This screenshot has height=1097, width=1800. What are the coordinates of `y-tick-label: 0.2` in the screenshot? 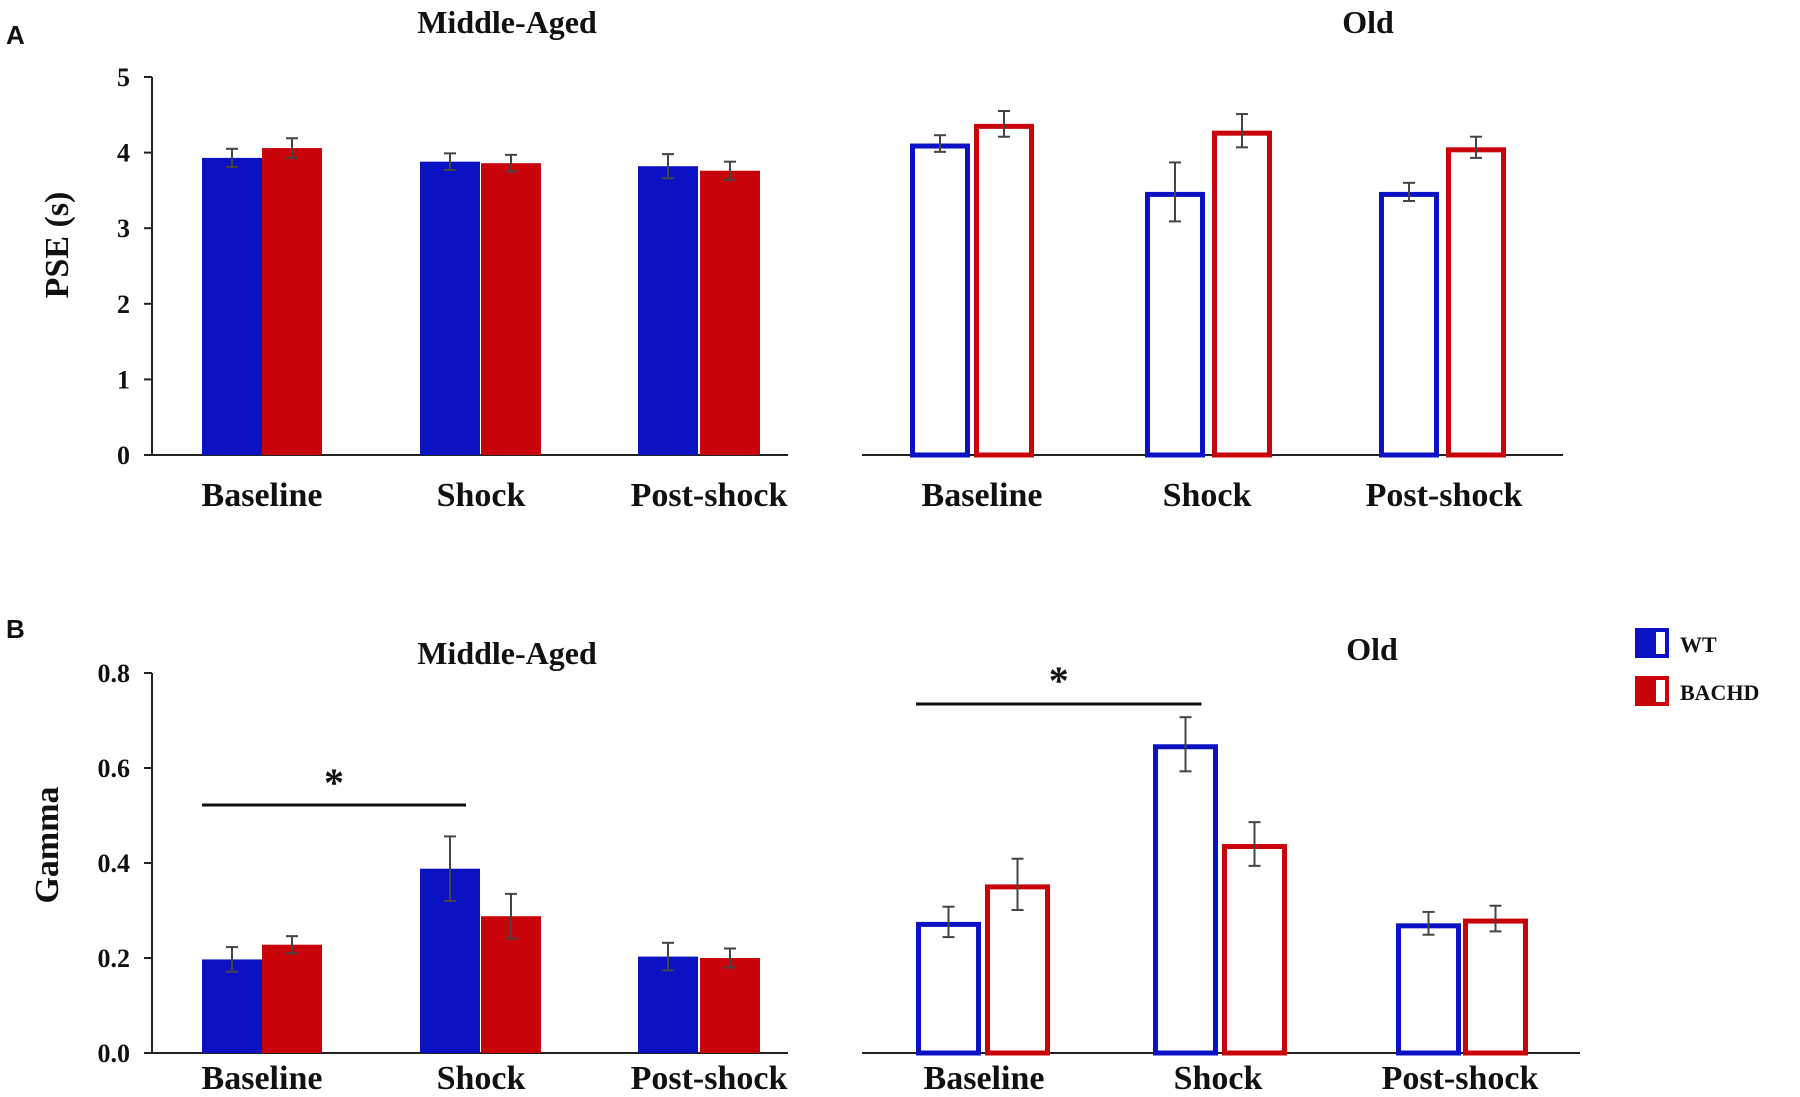 It's located at (114, 958).